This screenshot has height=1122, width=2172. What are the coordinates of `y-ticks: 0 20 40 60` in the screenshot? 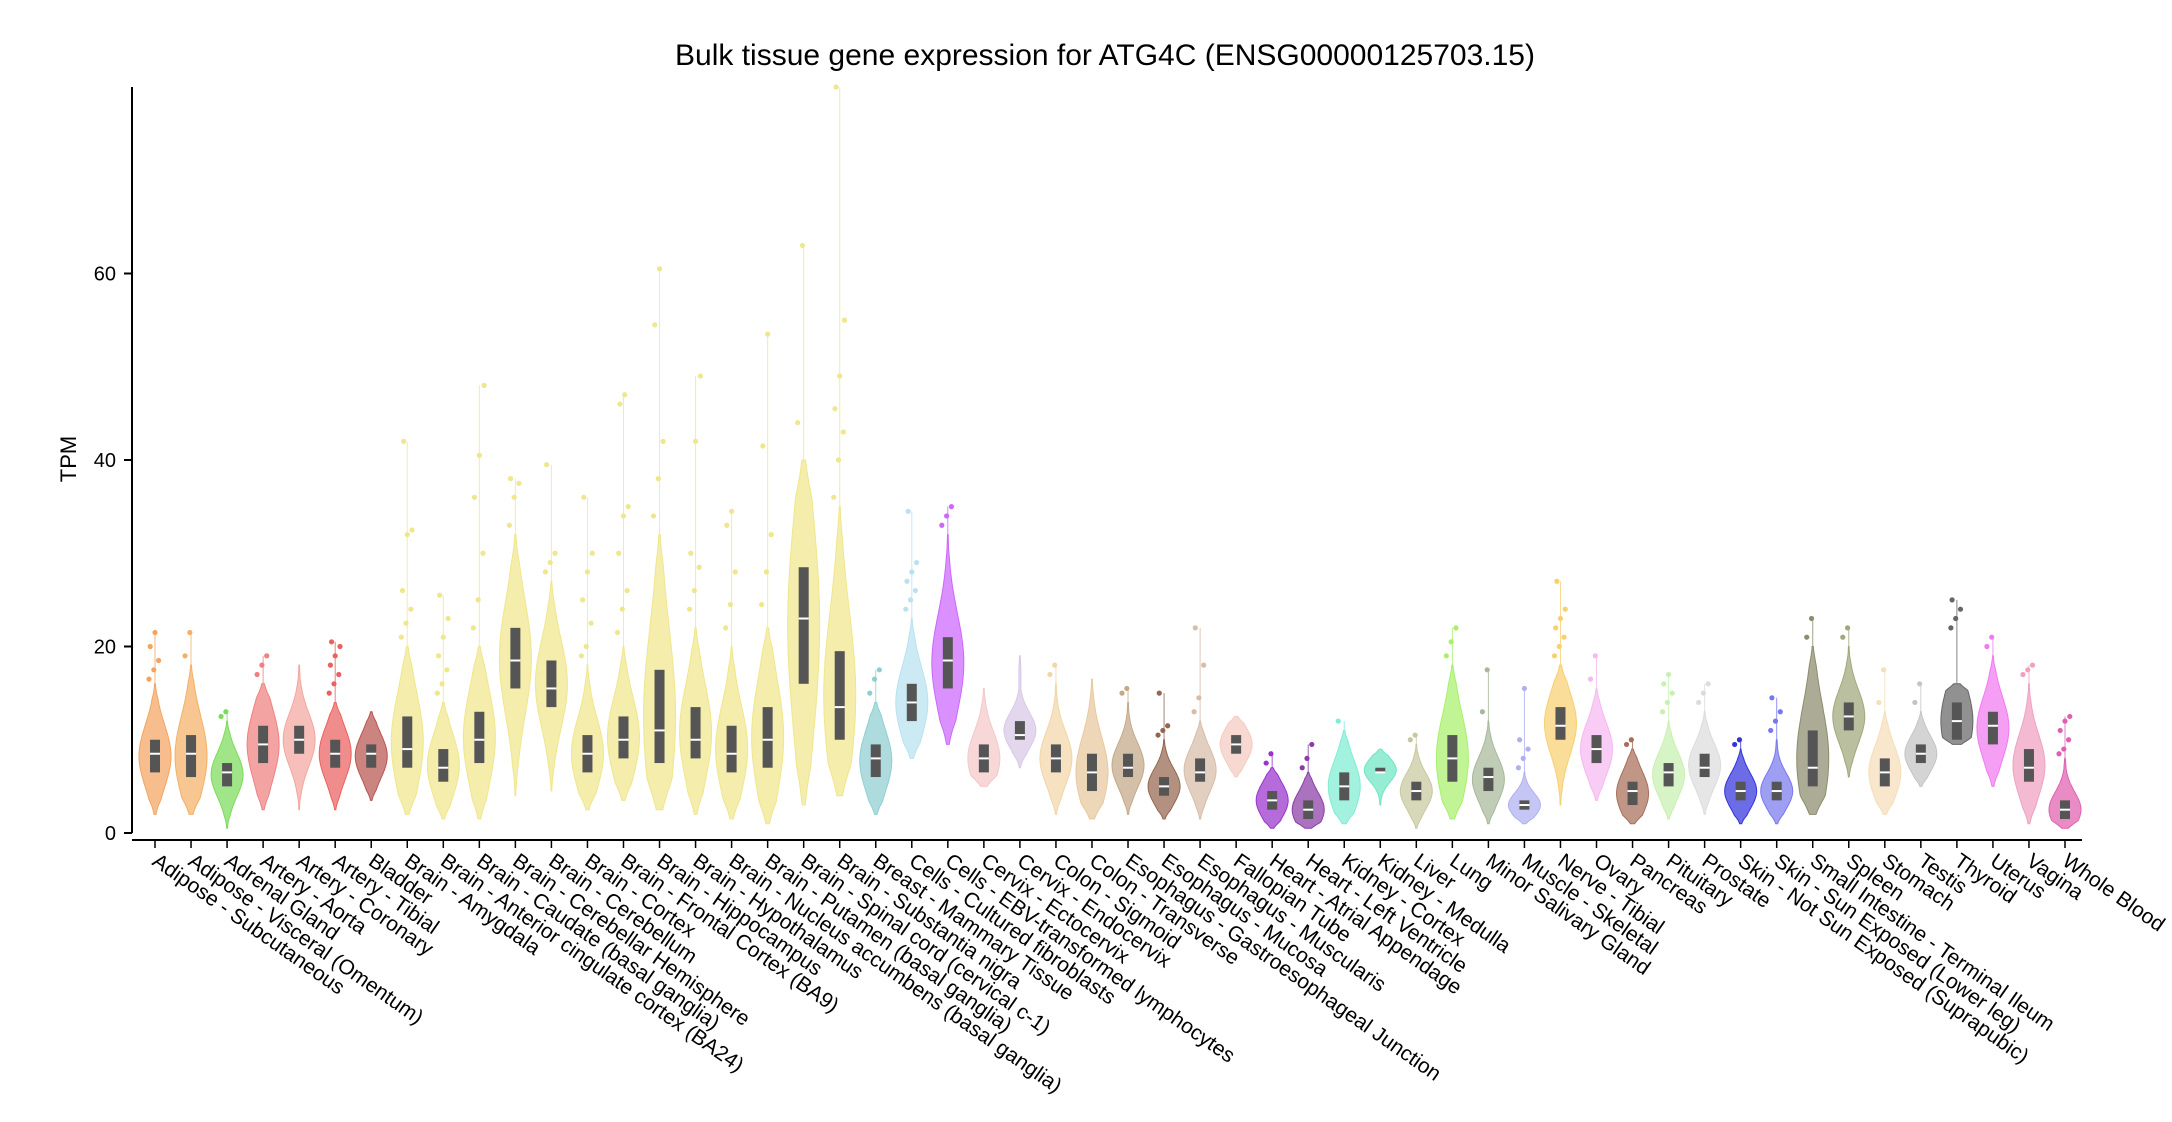 It's located at (113, 554).